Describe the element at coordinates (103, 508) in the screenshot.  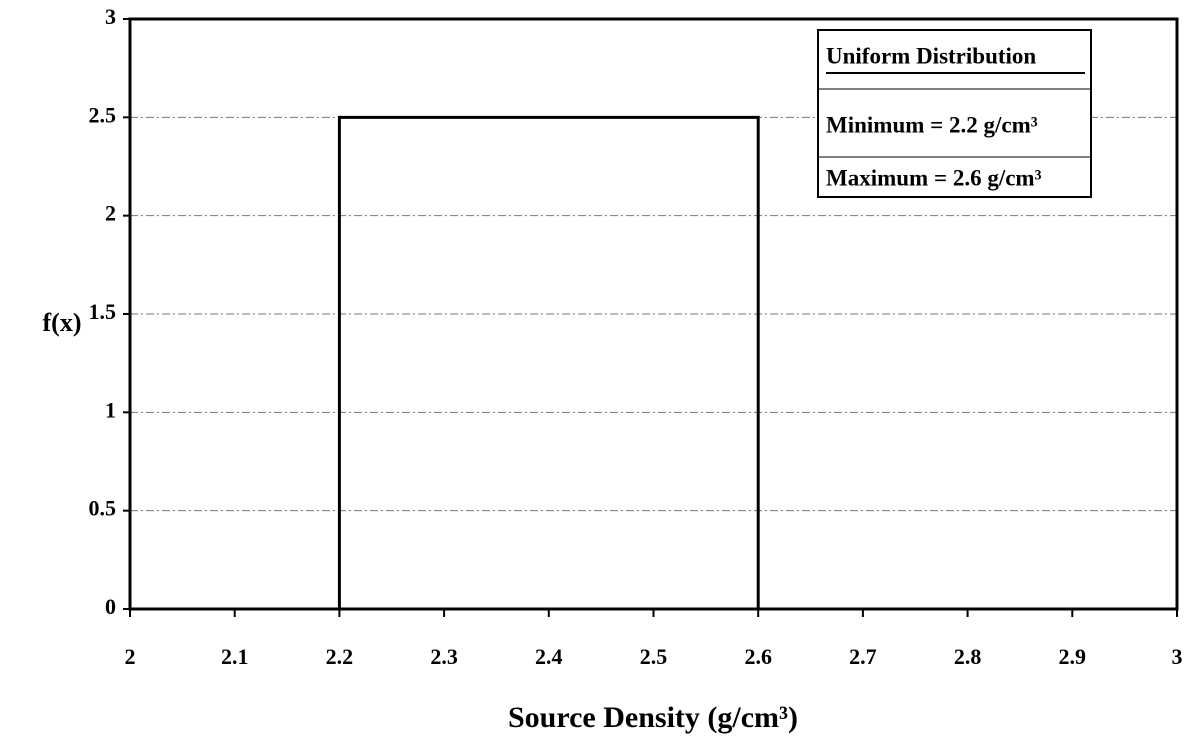
I see `y-tick-label: 0.5` at that location.